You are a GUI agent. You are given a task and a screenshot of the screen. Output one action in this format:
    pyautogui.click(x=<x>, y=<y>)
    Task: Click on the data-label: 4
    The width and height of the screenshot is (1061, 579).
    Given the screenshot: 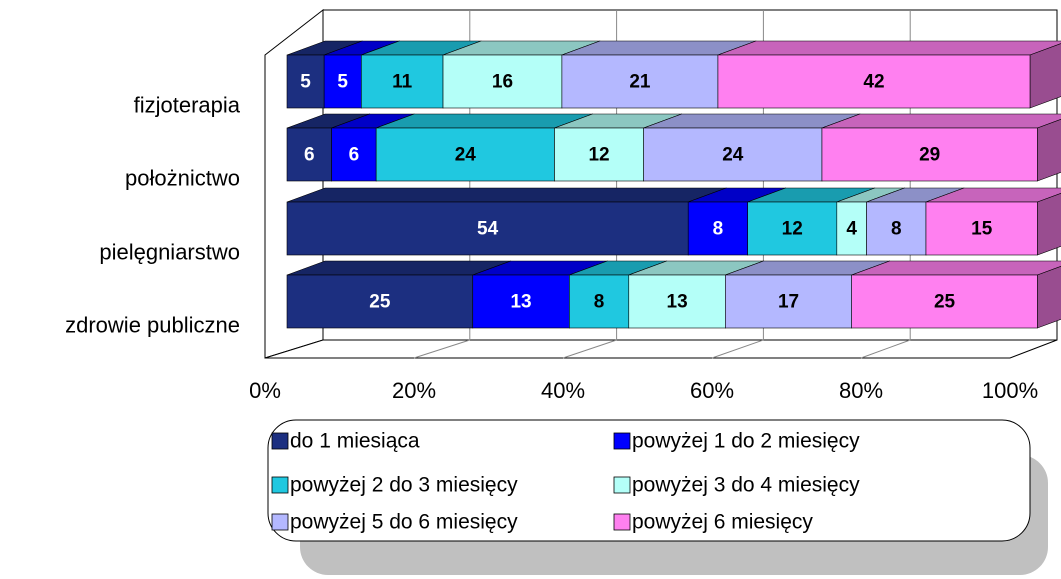 What is the action you would take?
    pyautogui.click(x=851, y=229)
    